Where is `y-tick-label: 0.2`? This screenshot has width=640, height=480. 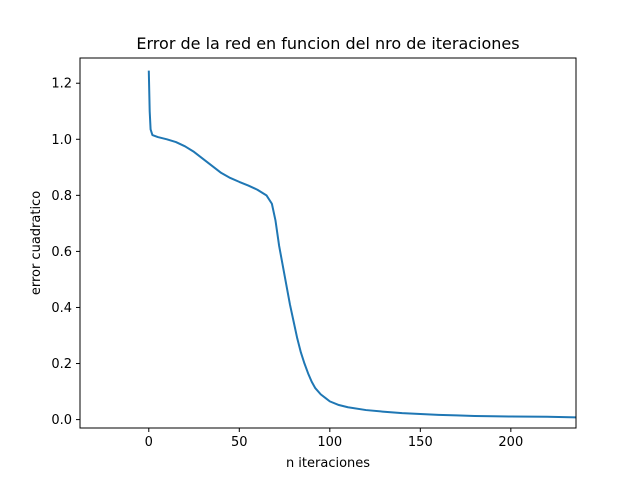 y-tick-label: 0.2 is located at coordinates (61, 364).